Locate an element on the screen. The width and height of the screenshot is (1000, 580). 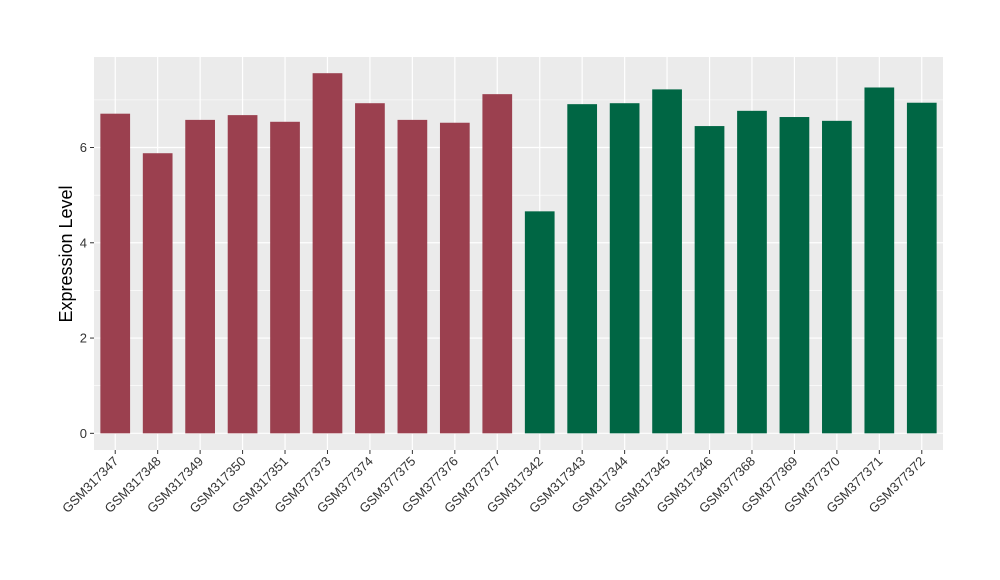
bar-GSM317346 is located at coordinates (709, 280).